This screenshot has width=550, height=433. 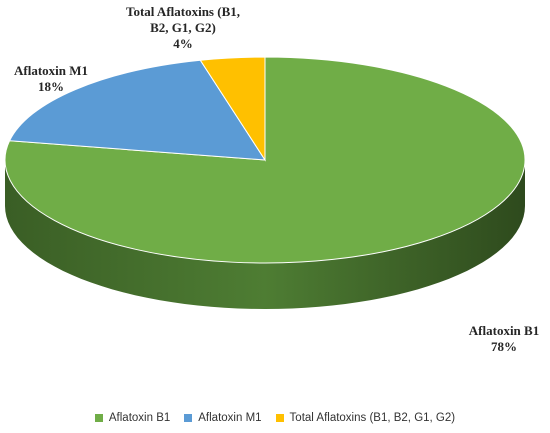 I want to click on data-label-b1-value: 78%, so click(x=504, y=346).